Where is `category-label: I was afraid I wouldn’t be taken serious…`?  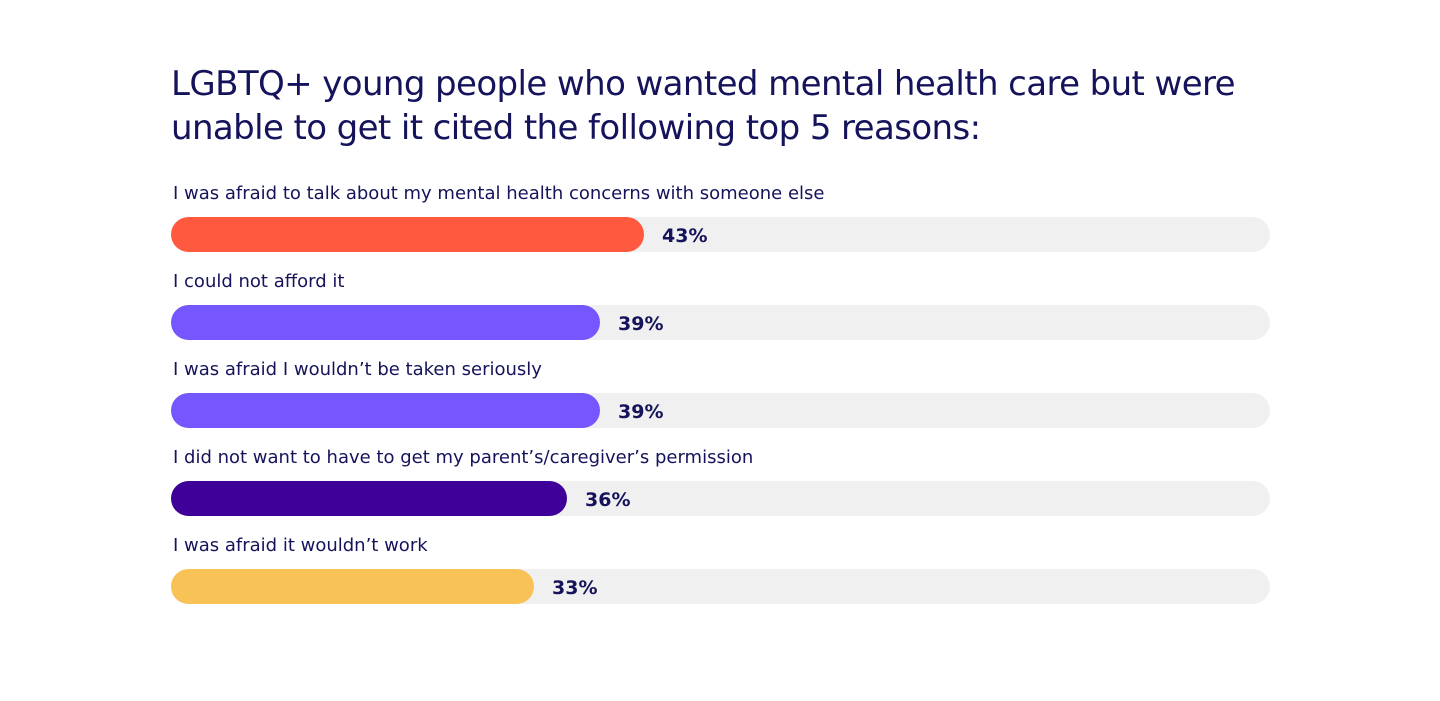
category-label: I was afraid I wouldn’t be taken serious… is located at coordinates (357, 369).